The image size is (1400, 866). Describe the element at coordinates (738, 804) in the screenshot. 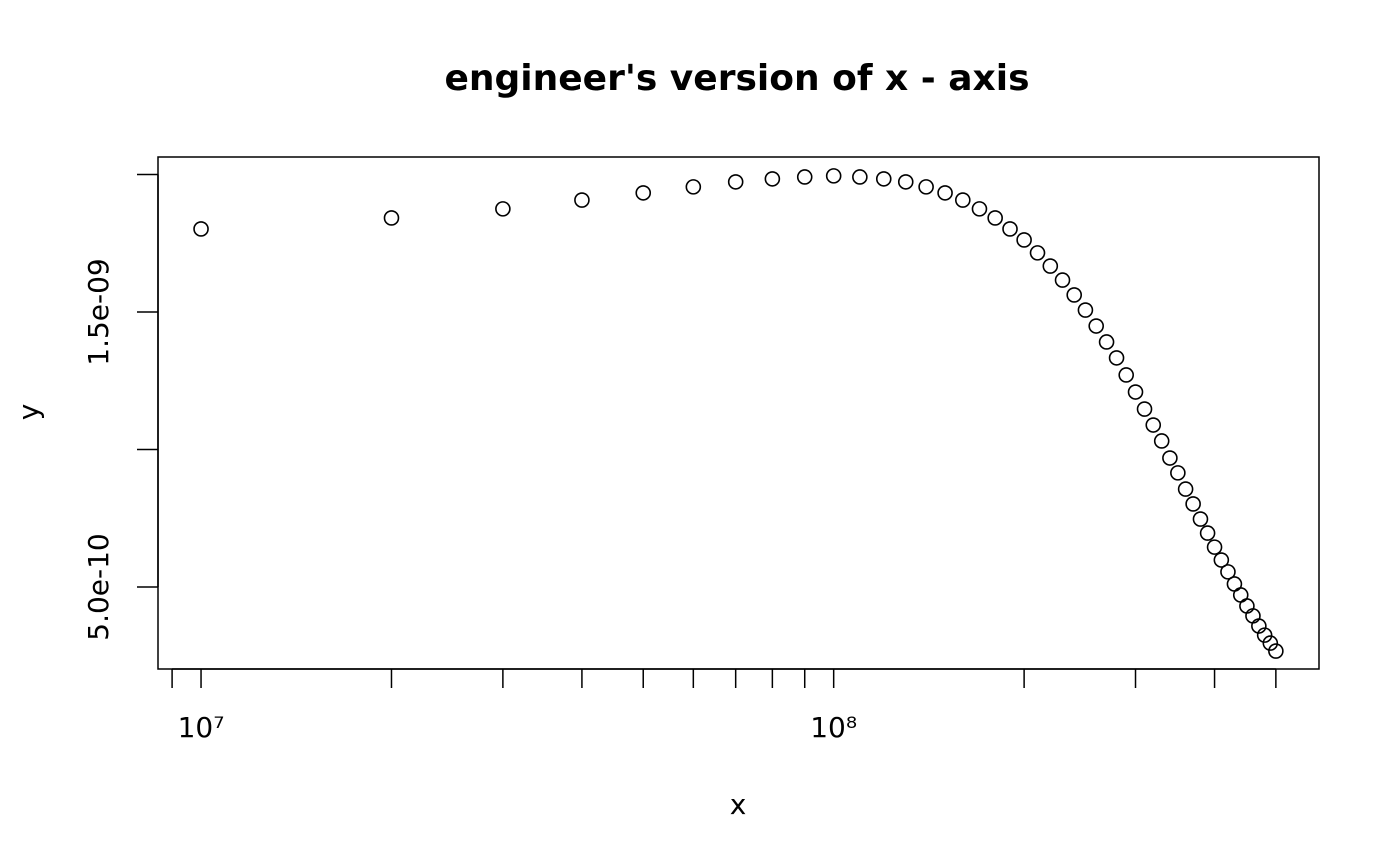

I see `x-axis-label: x` at that location.